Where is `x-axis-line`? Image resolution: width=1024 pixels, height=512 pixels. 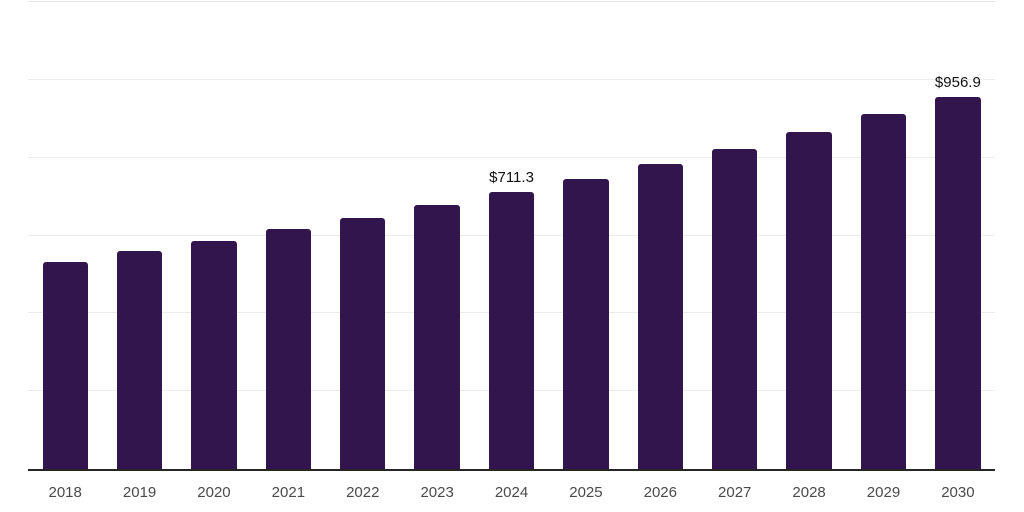 x-axis-line is located at coordinates (511, 470).